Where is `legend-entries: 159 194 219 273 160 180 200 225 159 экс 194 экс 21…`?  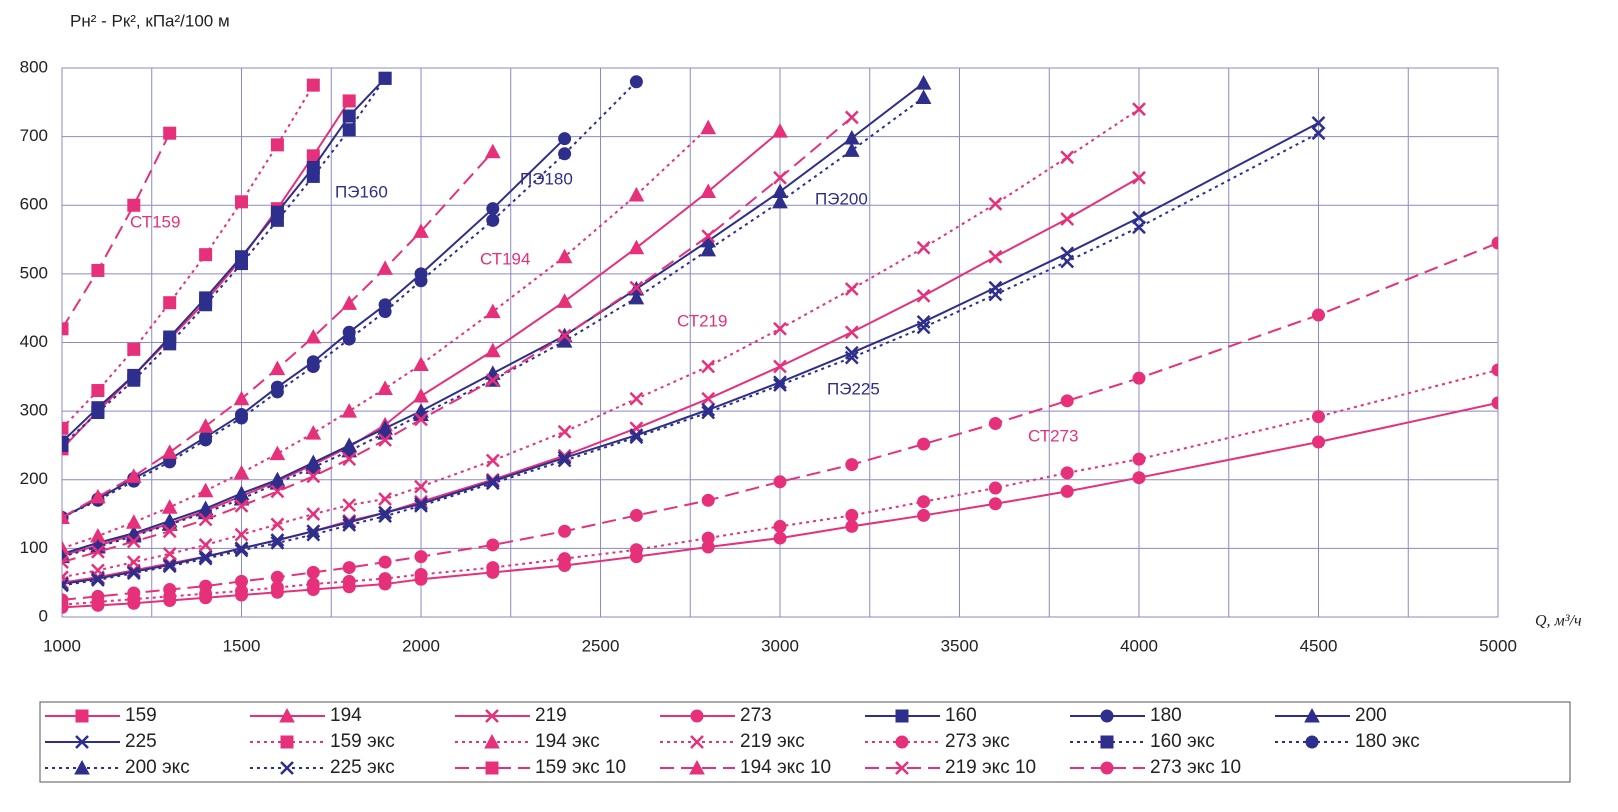
legend-entries: 159 194 219 273 160 180 200 225 159 экс 194 экс 21… is located at coordinates (732, 741).